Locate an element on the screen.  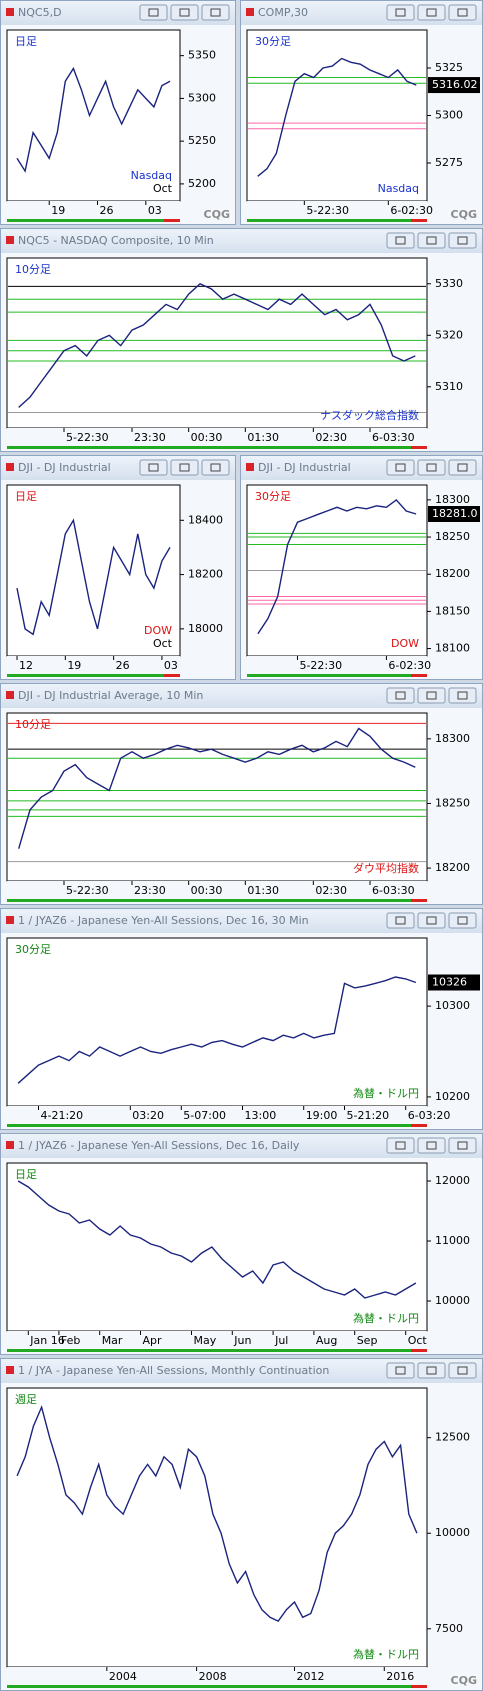
y-tick-label: 10200 is located at coordinates (452, 1096).